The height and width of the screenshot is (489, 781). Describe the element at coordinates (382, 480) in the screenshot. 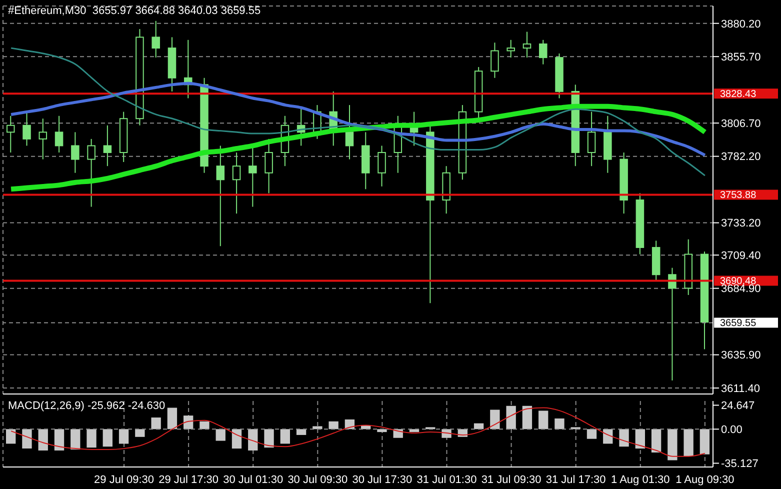

I see `x-tick-label: 30 Jul 17:30` at that location.